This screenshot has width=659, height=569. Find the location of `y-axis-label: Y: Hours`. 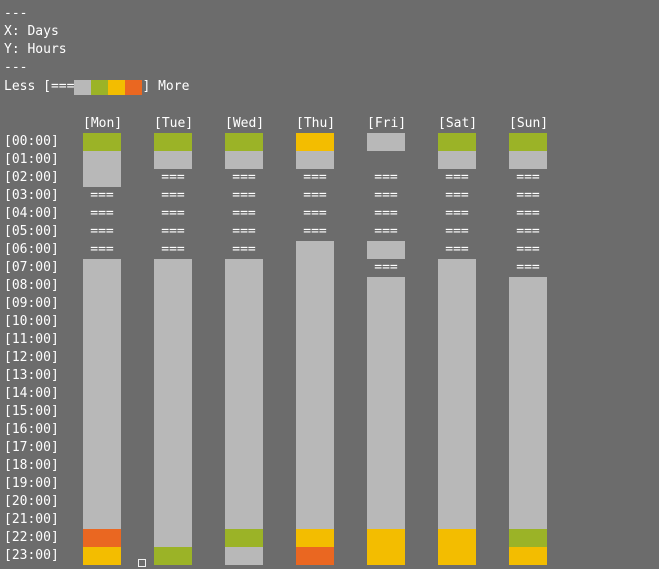

y-axis-label: Y: Hours is located at coordinates (35, 49).